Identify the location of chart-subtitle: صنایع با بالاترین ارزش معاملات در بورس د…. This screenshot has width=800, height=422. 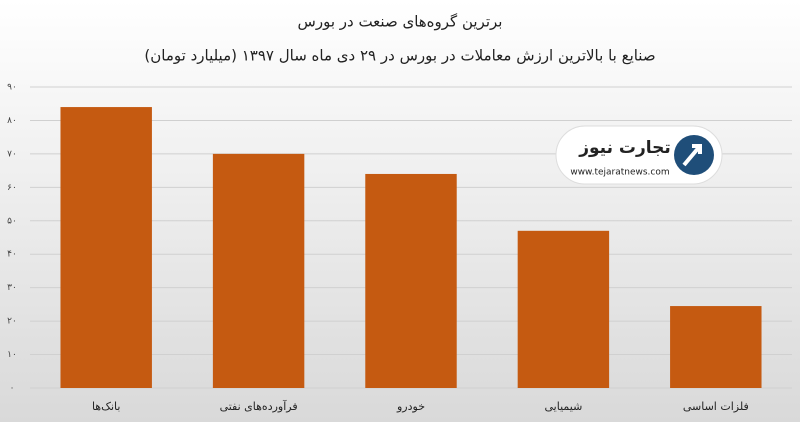
(399, 56).